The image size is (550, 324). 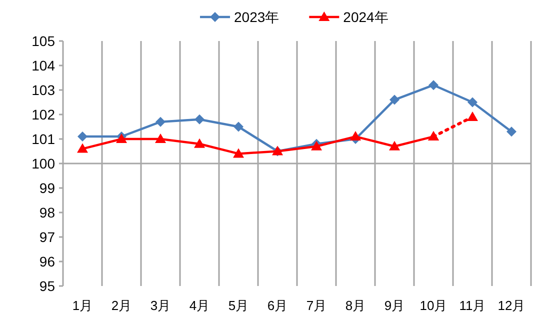 I want to click on x-tick-label: 1月, so click(x=82, y=305).